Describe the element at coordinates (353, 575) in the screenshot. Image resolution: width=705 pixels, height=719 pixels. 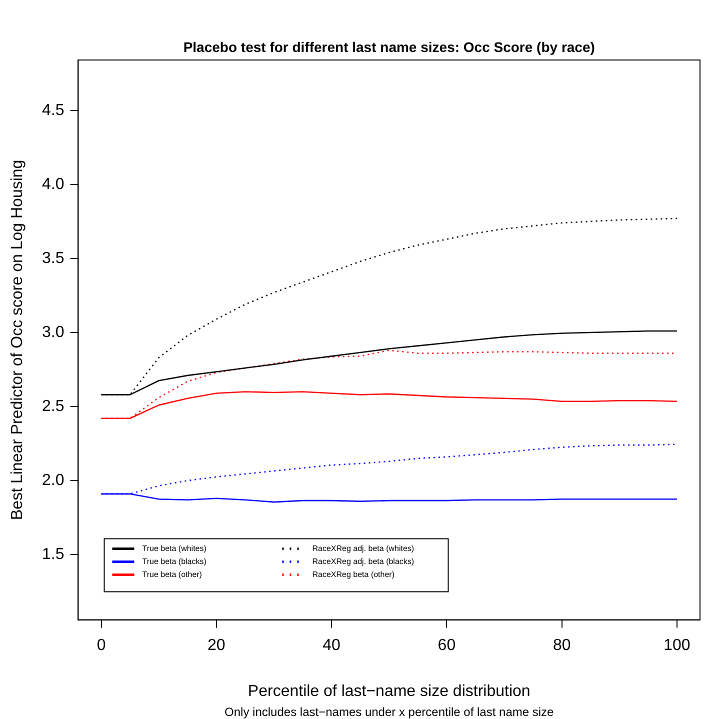
I see `legend-label: RaceXReg beta (other)` at that location.